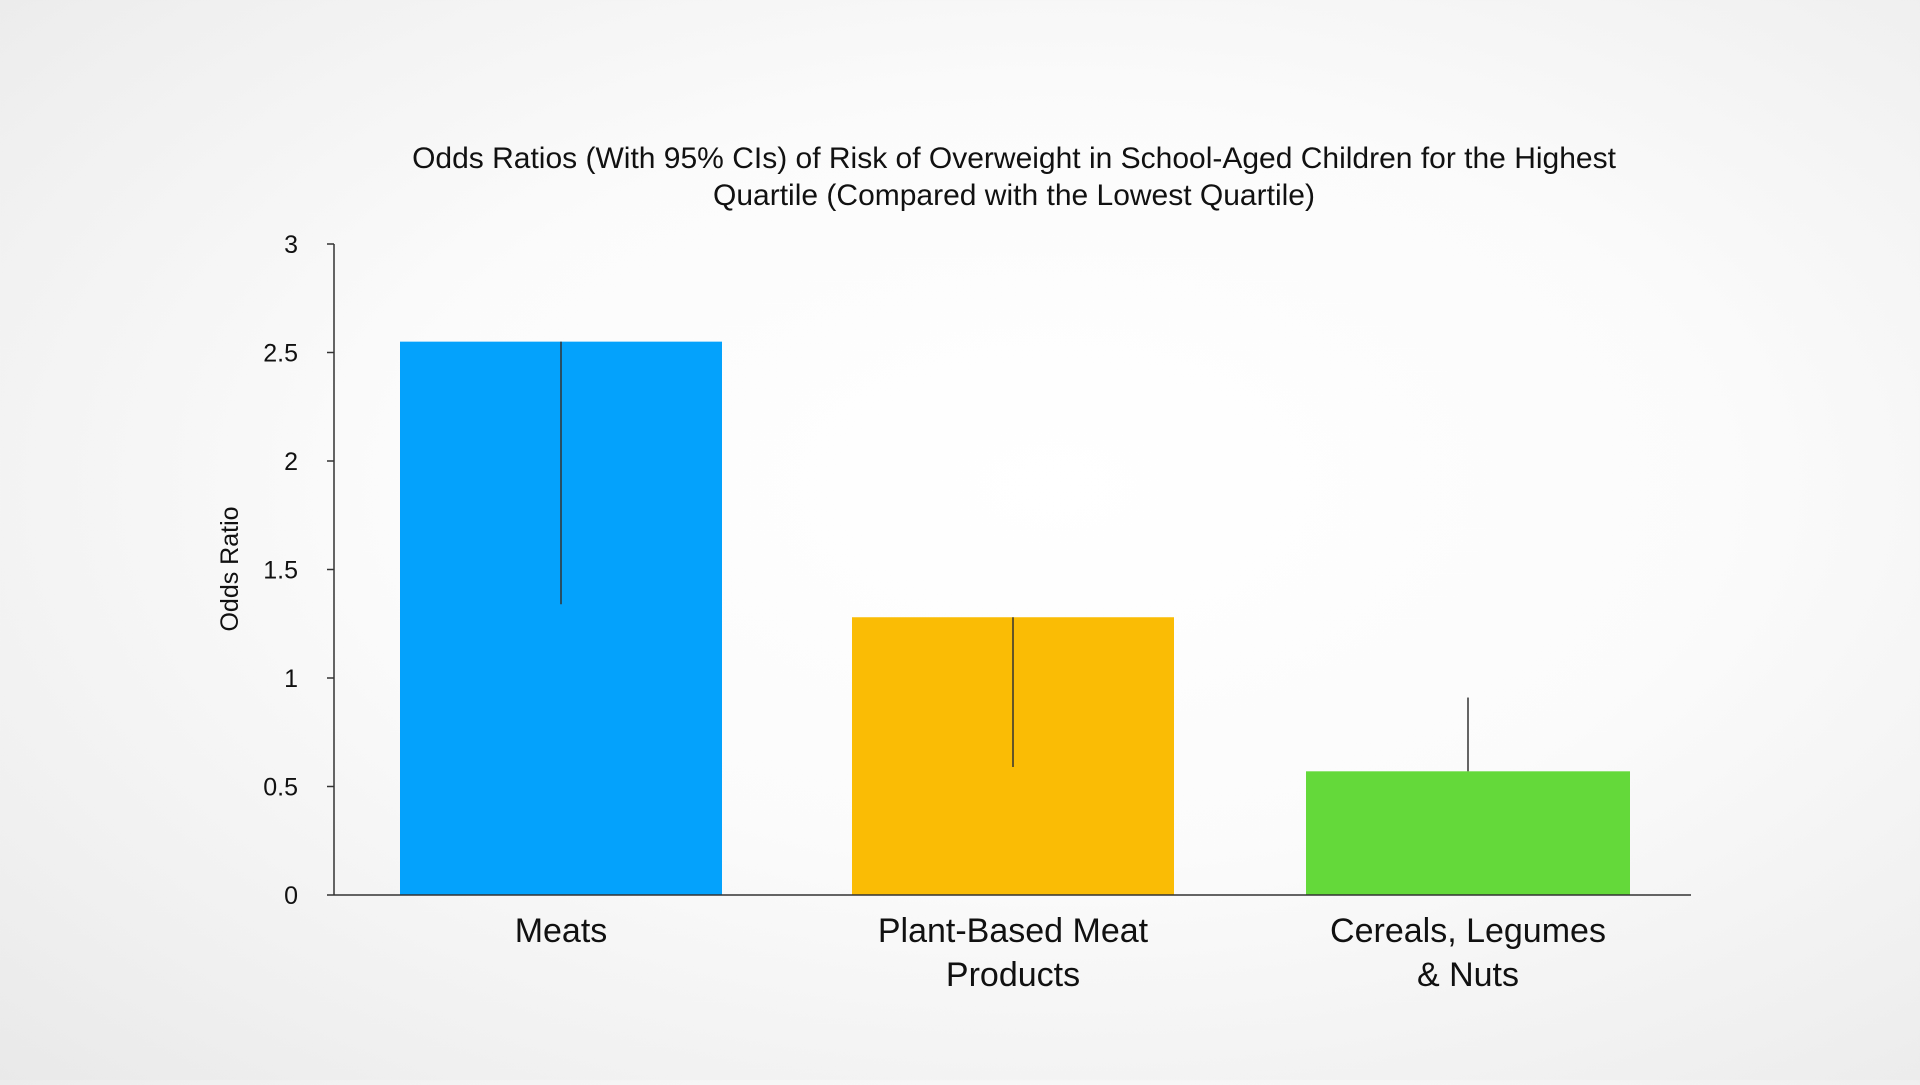 The height and width of the screenshot is (1085, 1920). I want to click on y-tick-label: 0.5, so click(280, 788).